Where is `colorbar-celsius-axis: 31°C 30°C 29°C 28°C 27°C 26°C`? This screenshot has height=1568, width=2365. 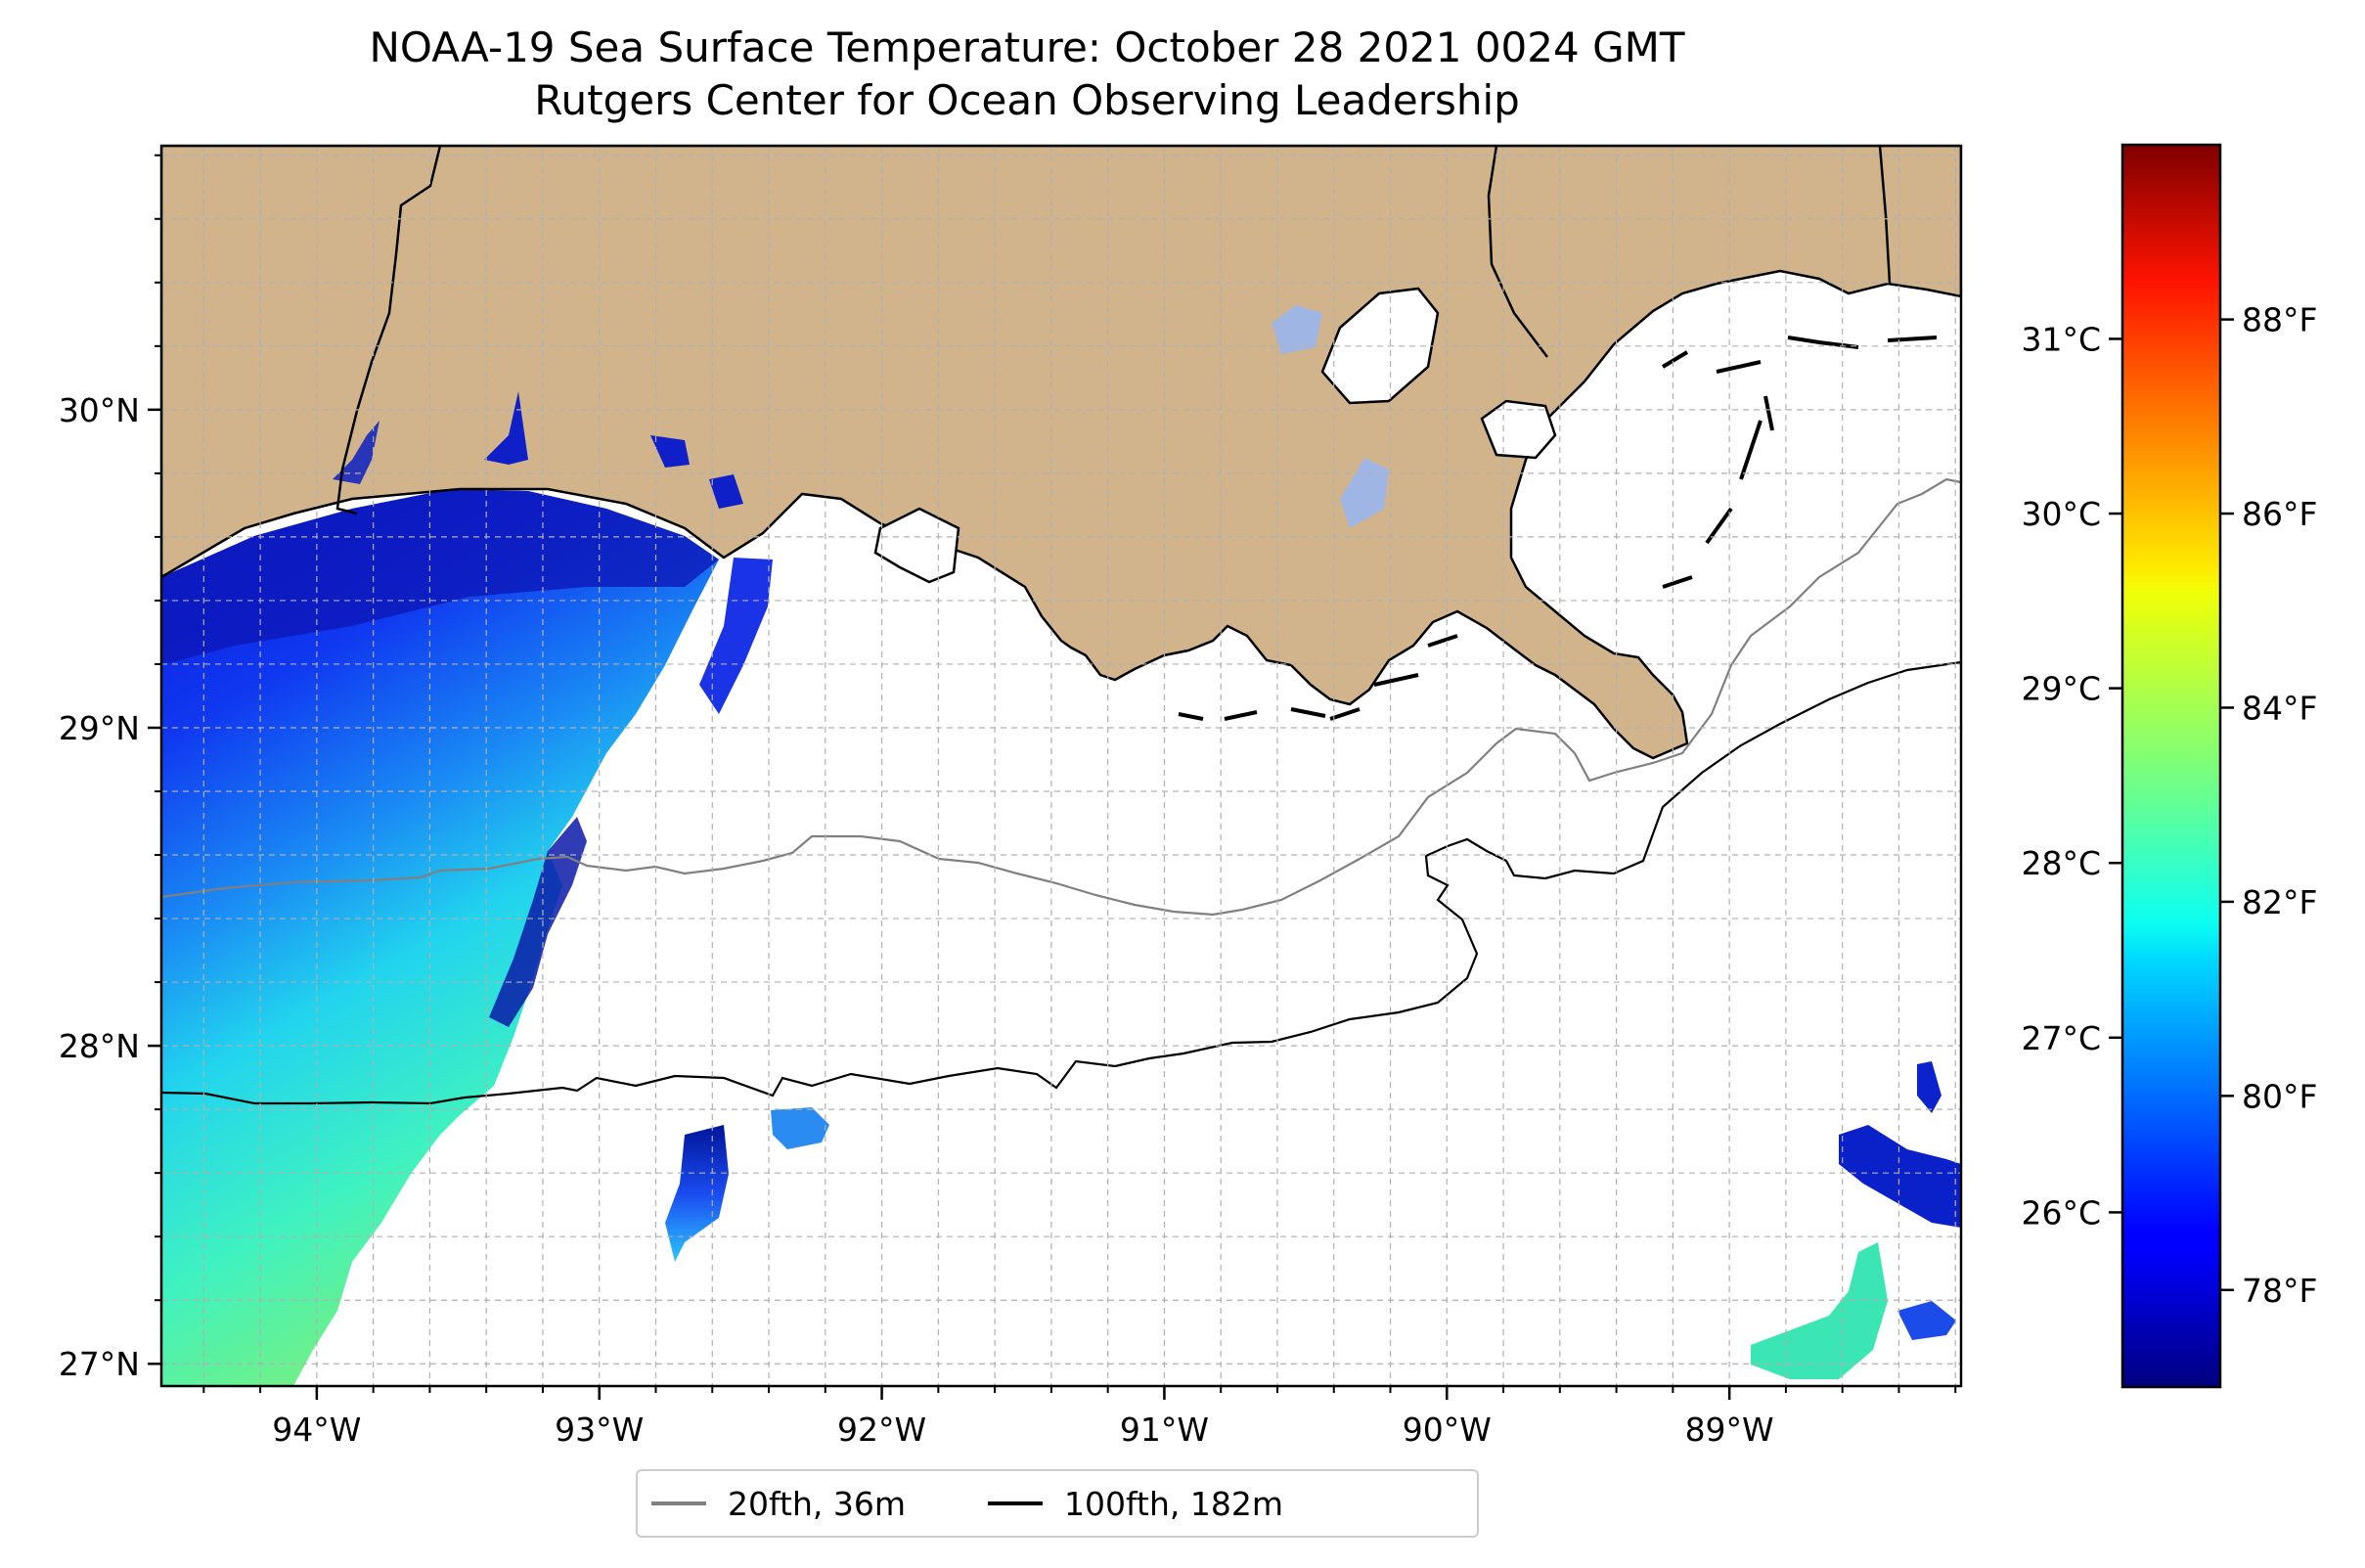
colorbar-celsius-axis: 31°C 30°C 29°C 28°C 27°C 26°C is located at coordinates (2071, 776).